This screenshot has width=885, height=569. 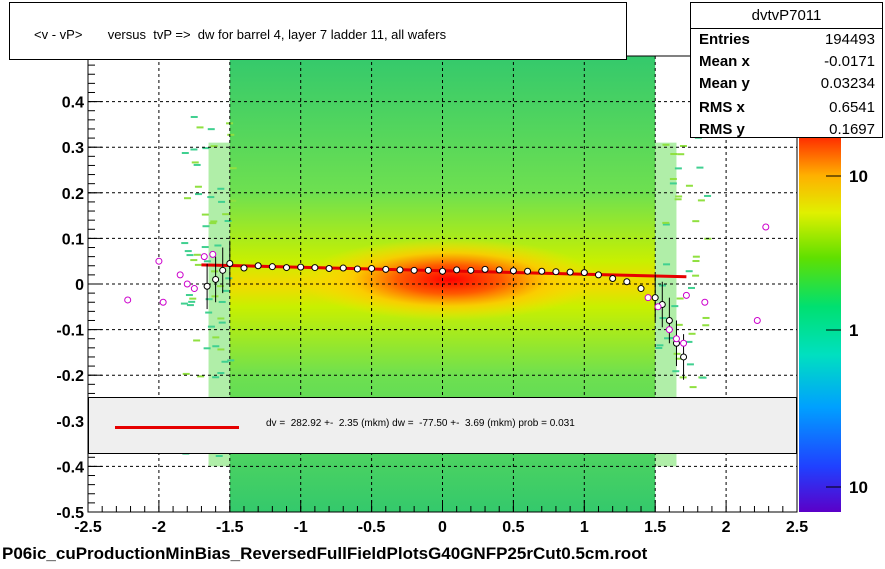 I want to click on stats-key: Entries, so click(x=724, y=39).